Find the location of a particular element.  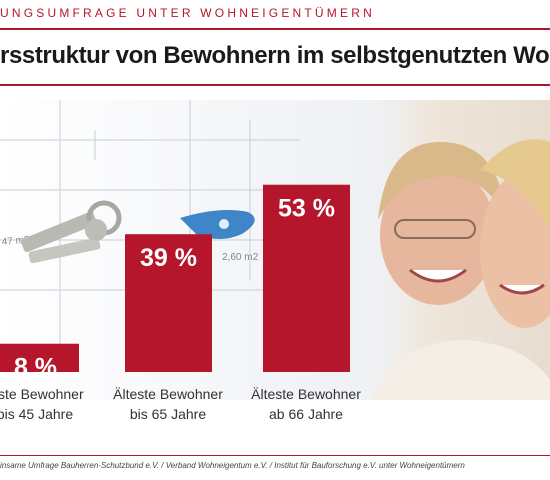

bar-value-label-2: 39 % is located at coordinates (168, 258).